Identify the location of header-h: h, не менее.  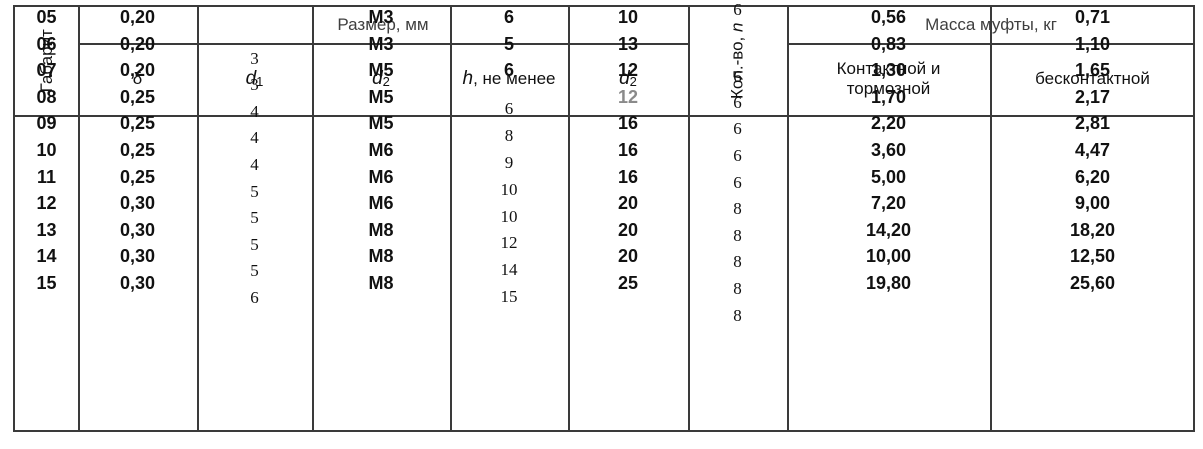
(509, 79).